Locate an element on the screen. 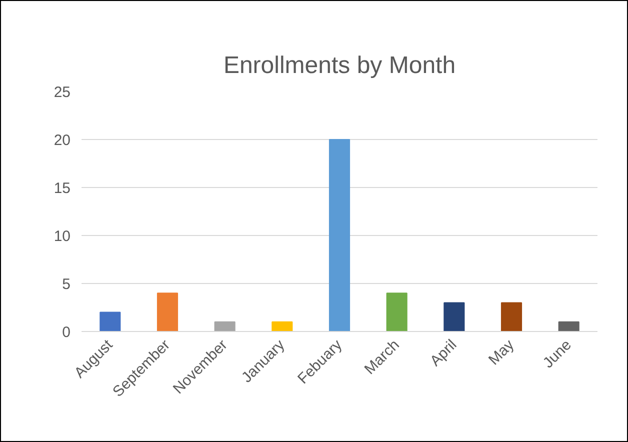 The height and width of the screenshot is (442, 628). y-tick-label: 0 is located at coordinates (66, 332).